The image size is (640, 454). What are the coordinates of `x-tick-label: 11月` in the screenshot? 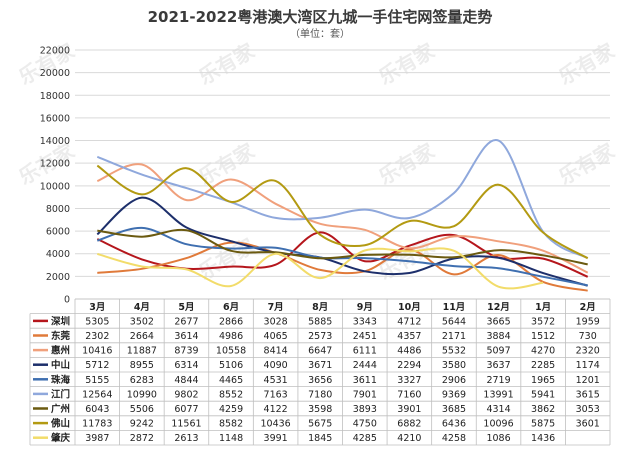 It's located at (454, 307).